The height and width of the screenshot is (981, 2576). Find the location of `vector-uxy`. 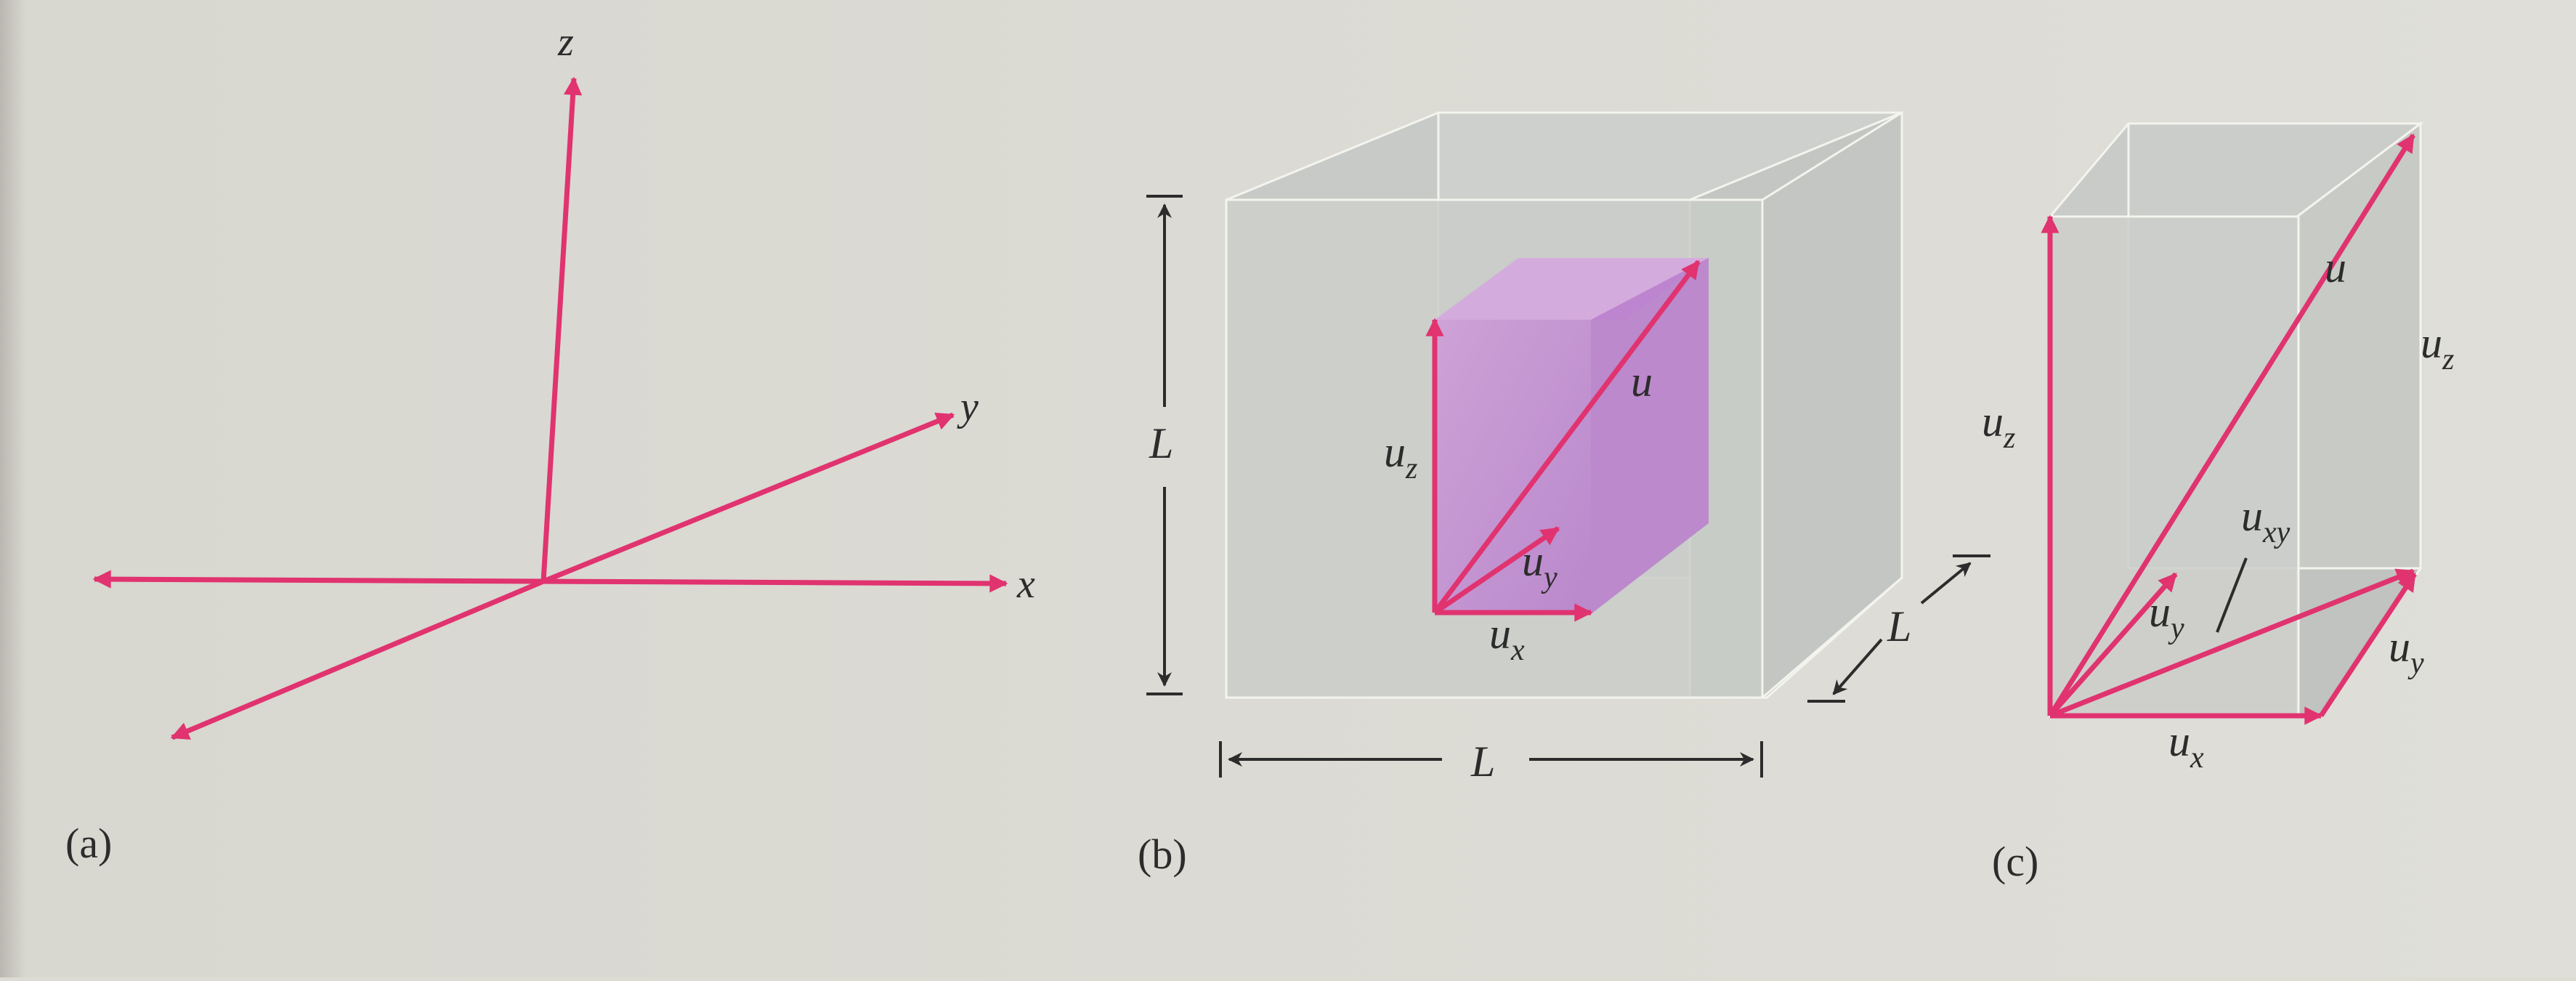

vector-uxy is located at coordinates (2232, 643).